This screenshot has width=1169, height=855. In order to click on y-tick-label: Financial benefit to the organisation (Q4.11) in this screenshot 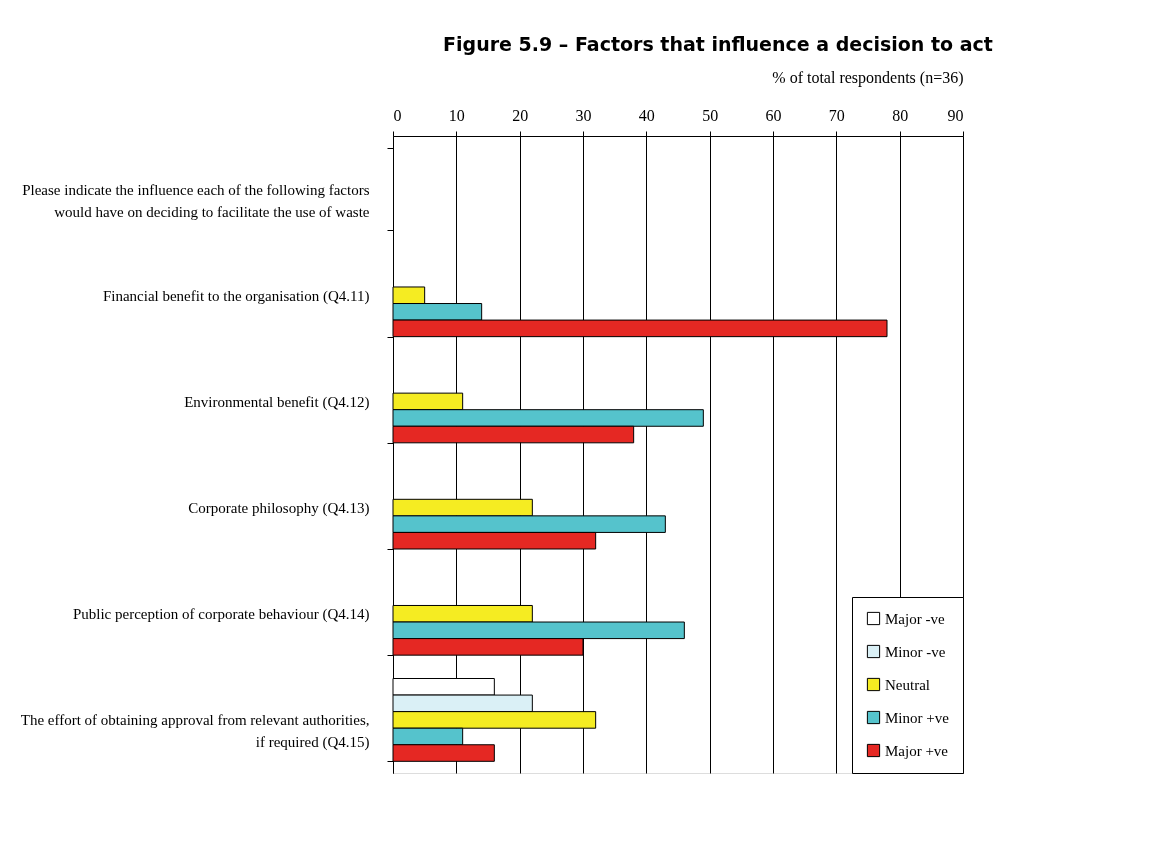, I will do `click(236, 296)`.